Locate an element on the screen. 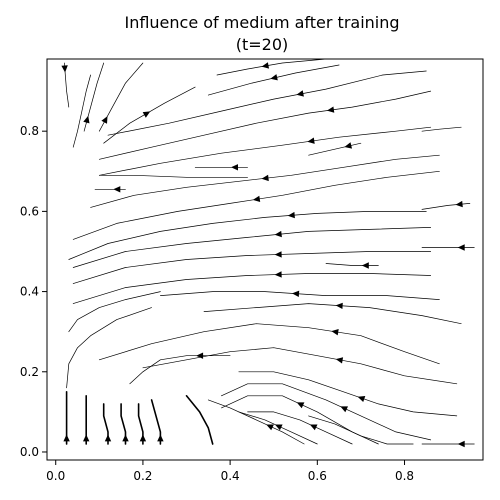 This screenshot has height=500, width=500. x-tick-label: 0.6 is located at coordinates (317, 476).